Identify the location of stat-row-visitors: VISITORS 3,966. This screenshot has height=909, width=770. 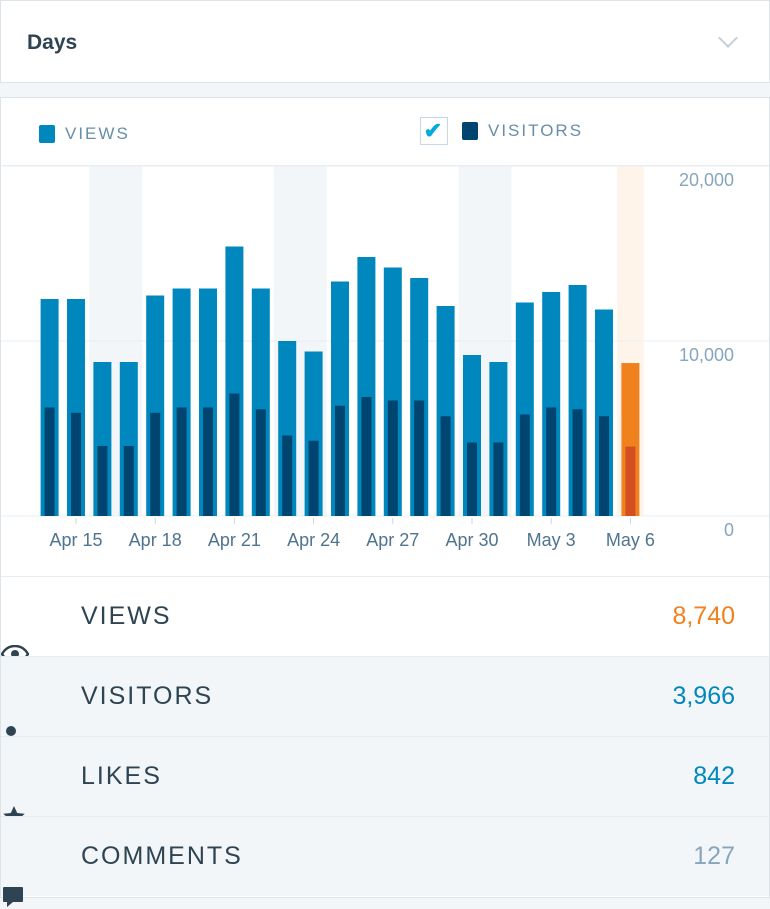
(385, 701).